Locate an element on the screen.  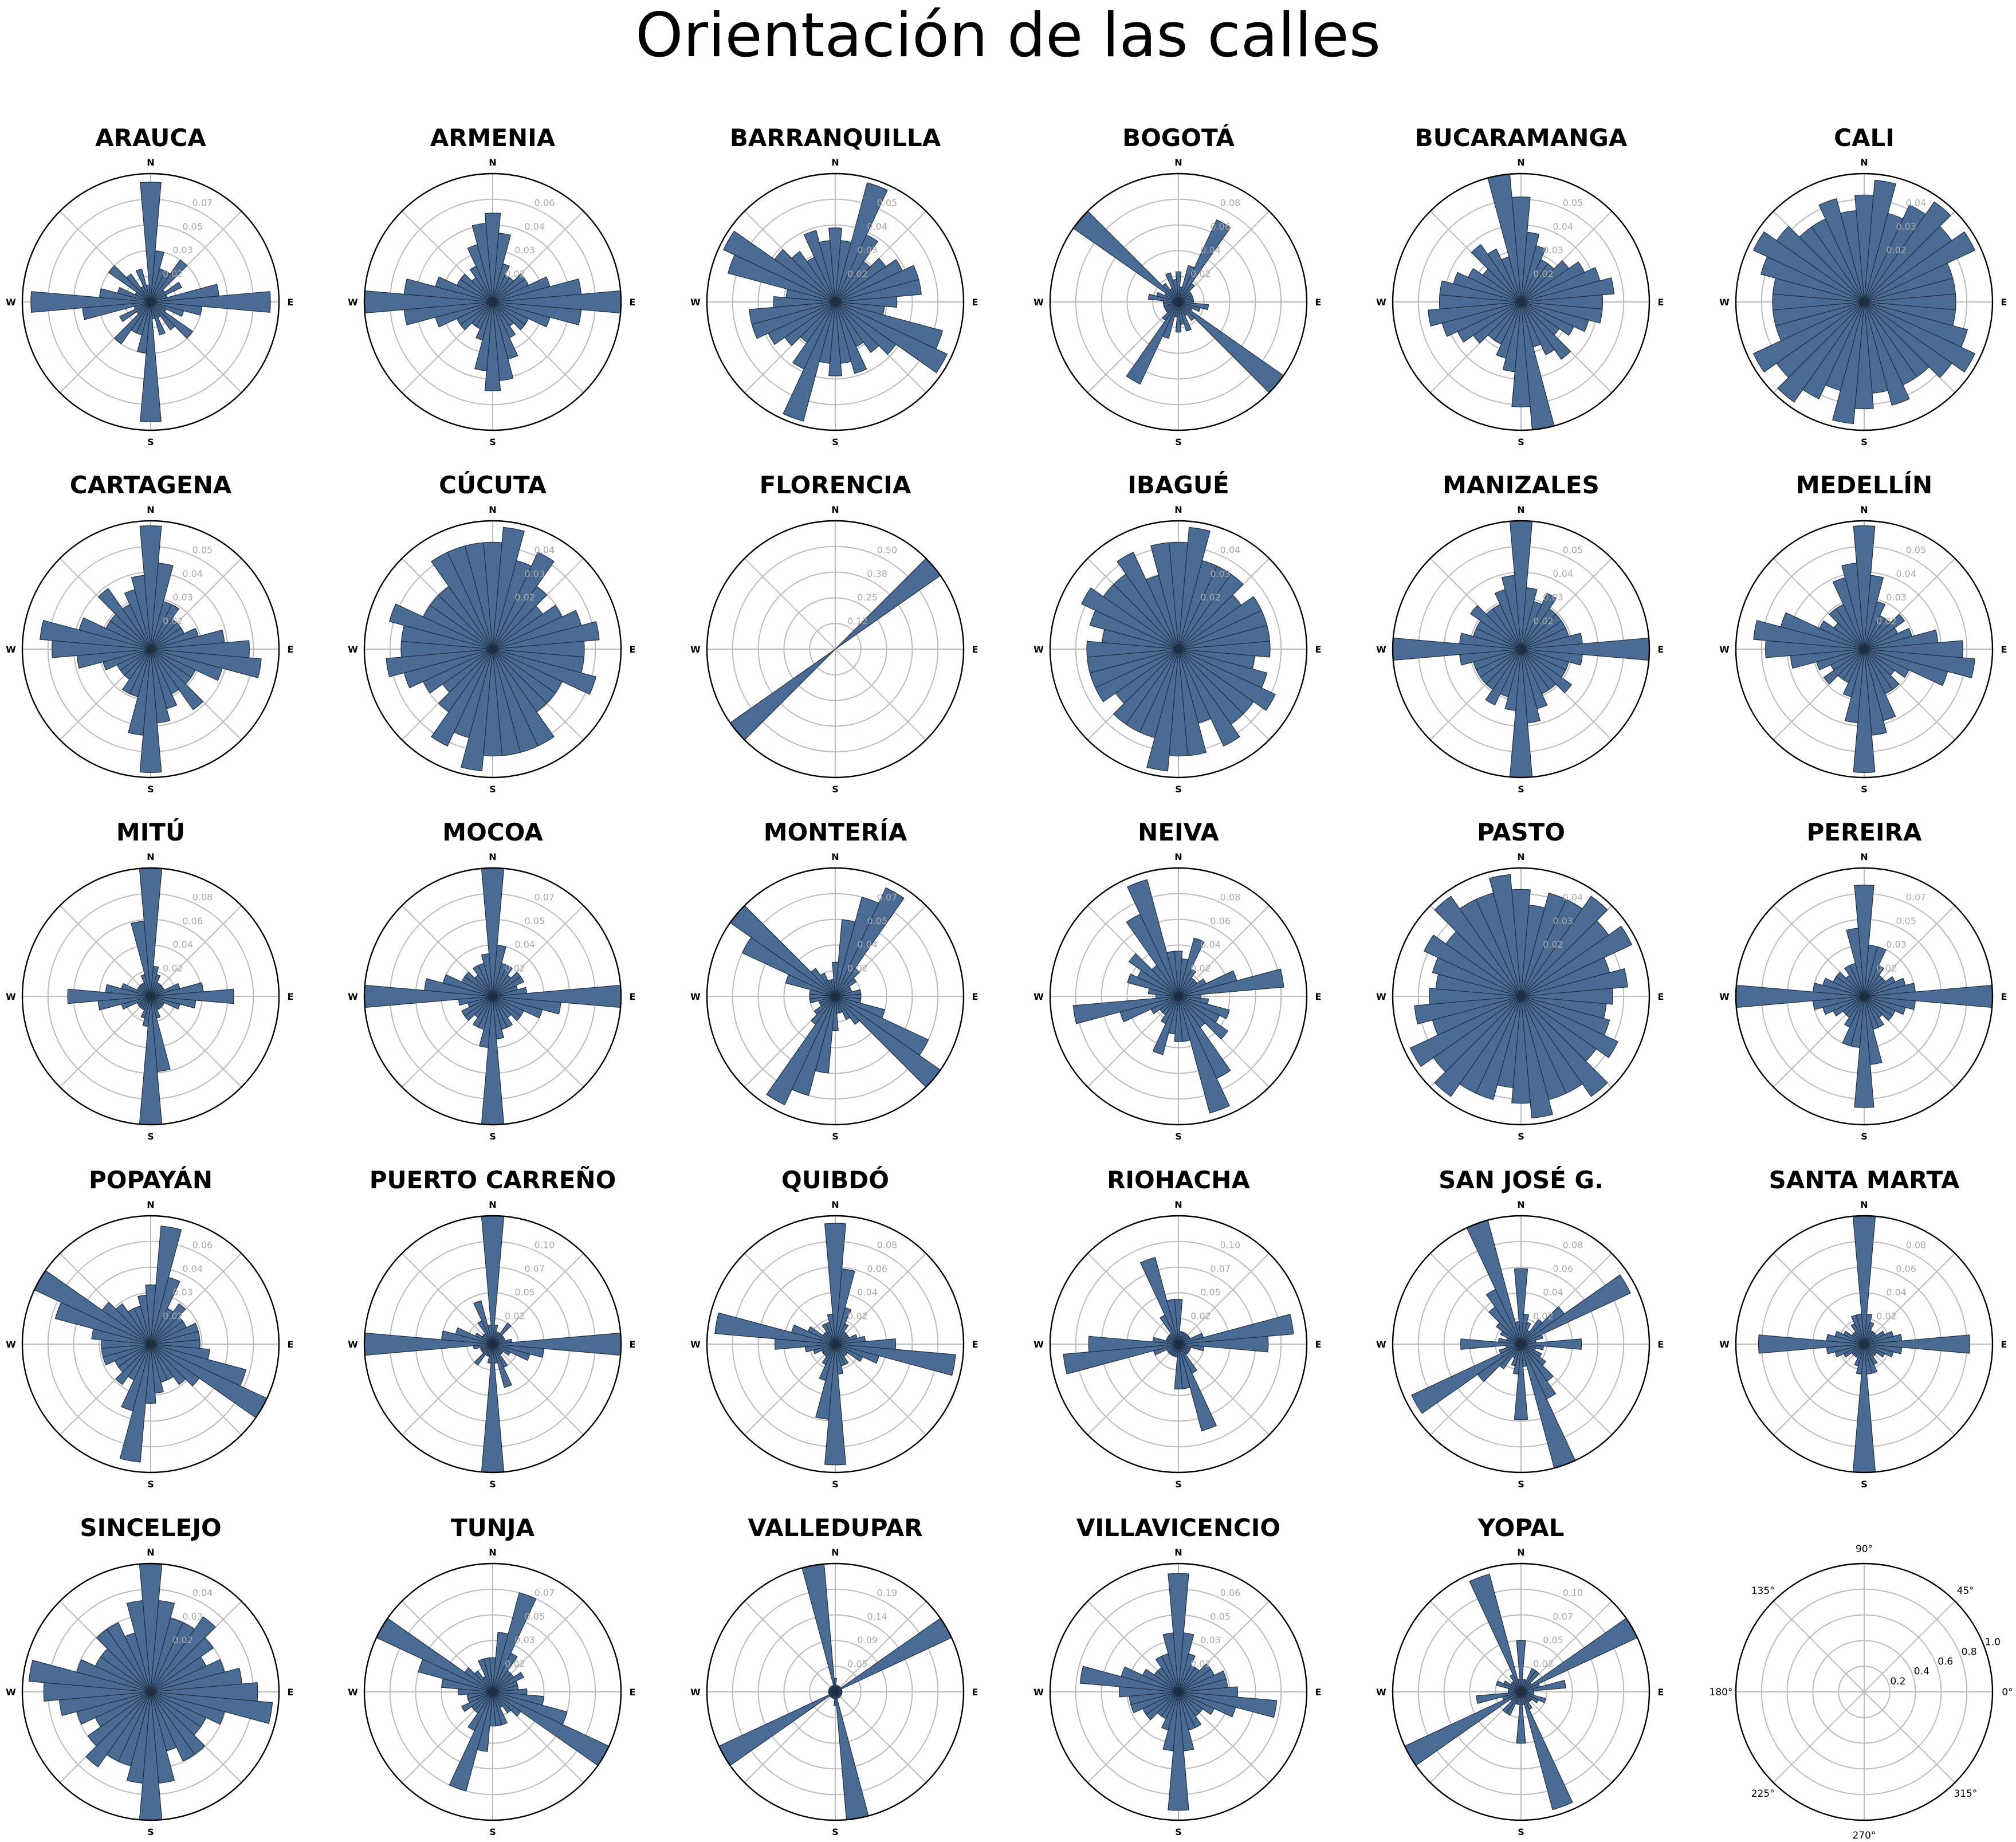
chart-title: POPAYÁN is located at coordinates (151, 1179).